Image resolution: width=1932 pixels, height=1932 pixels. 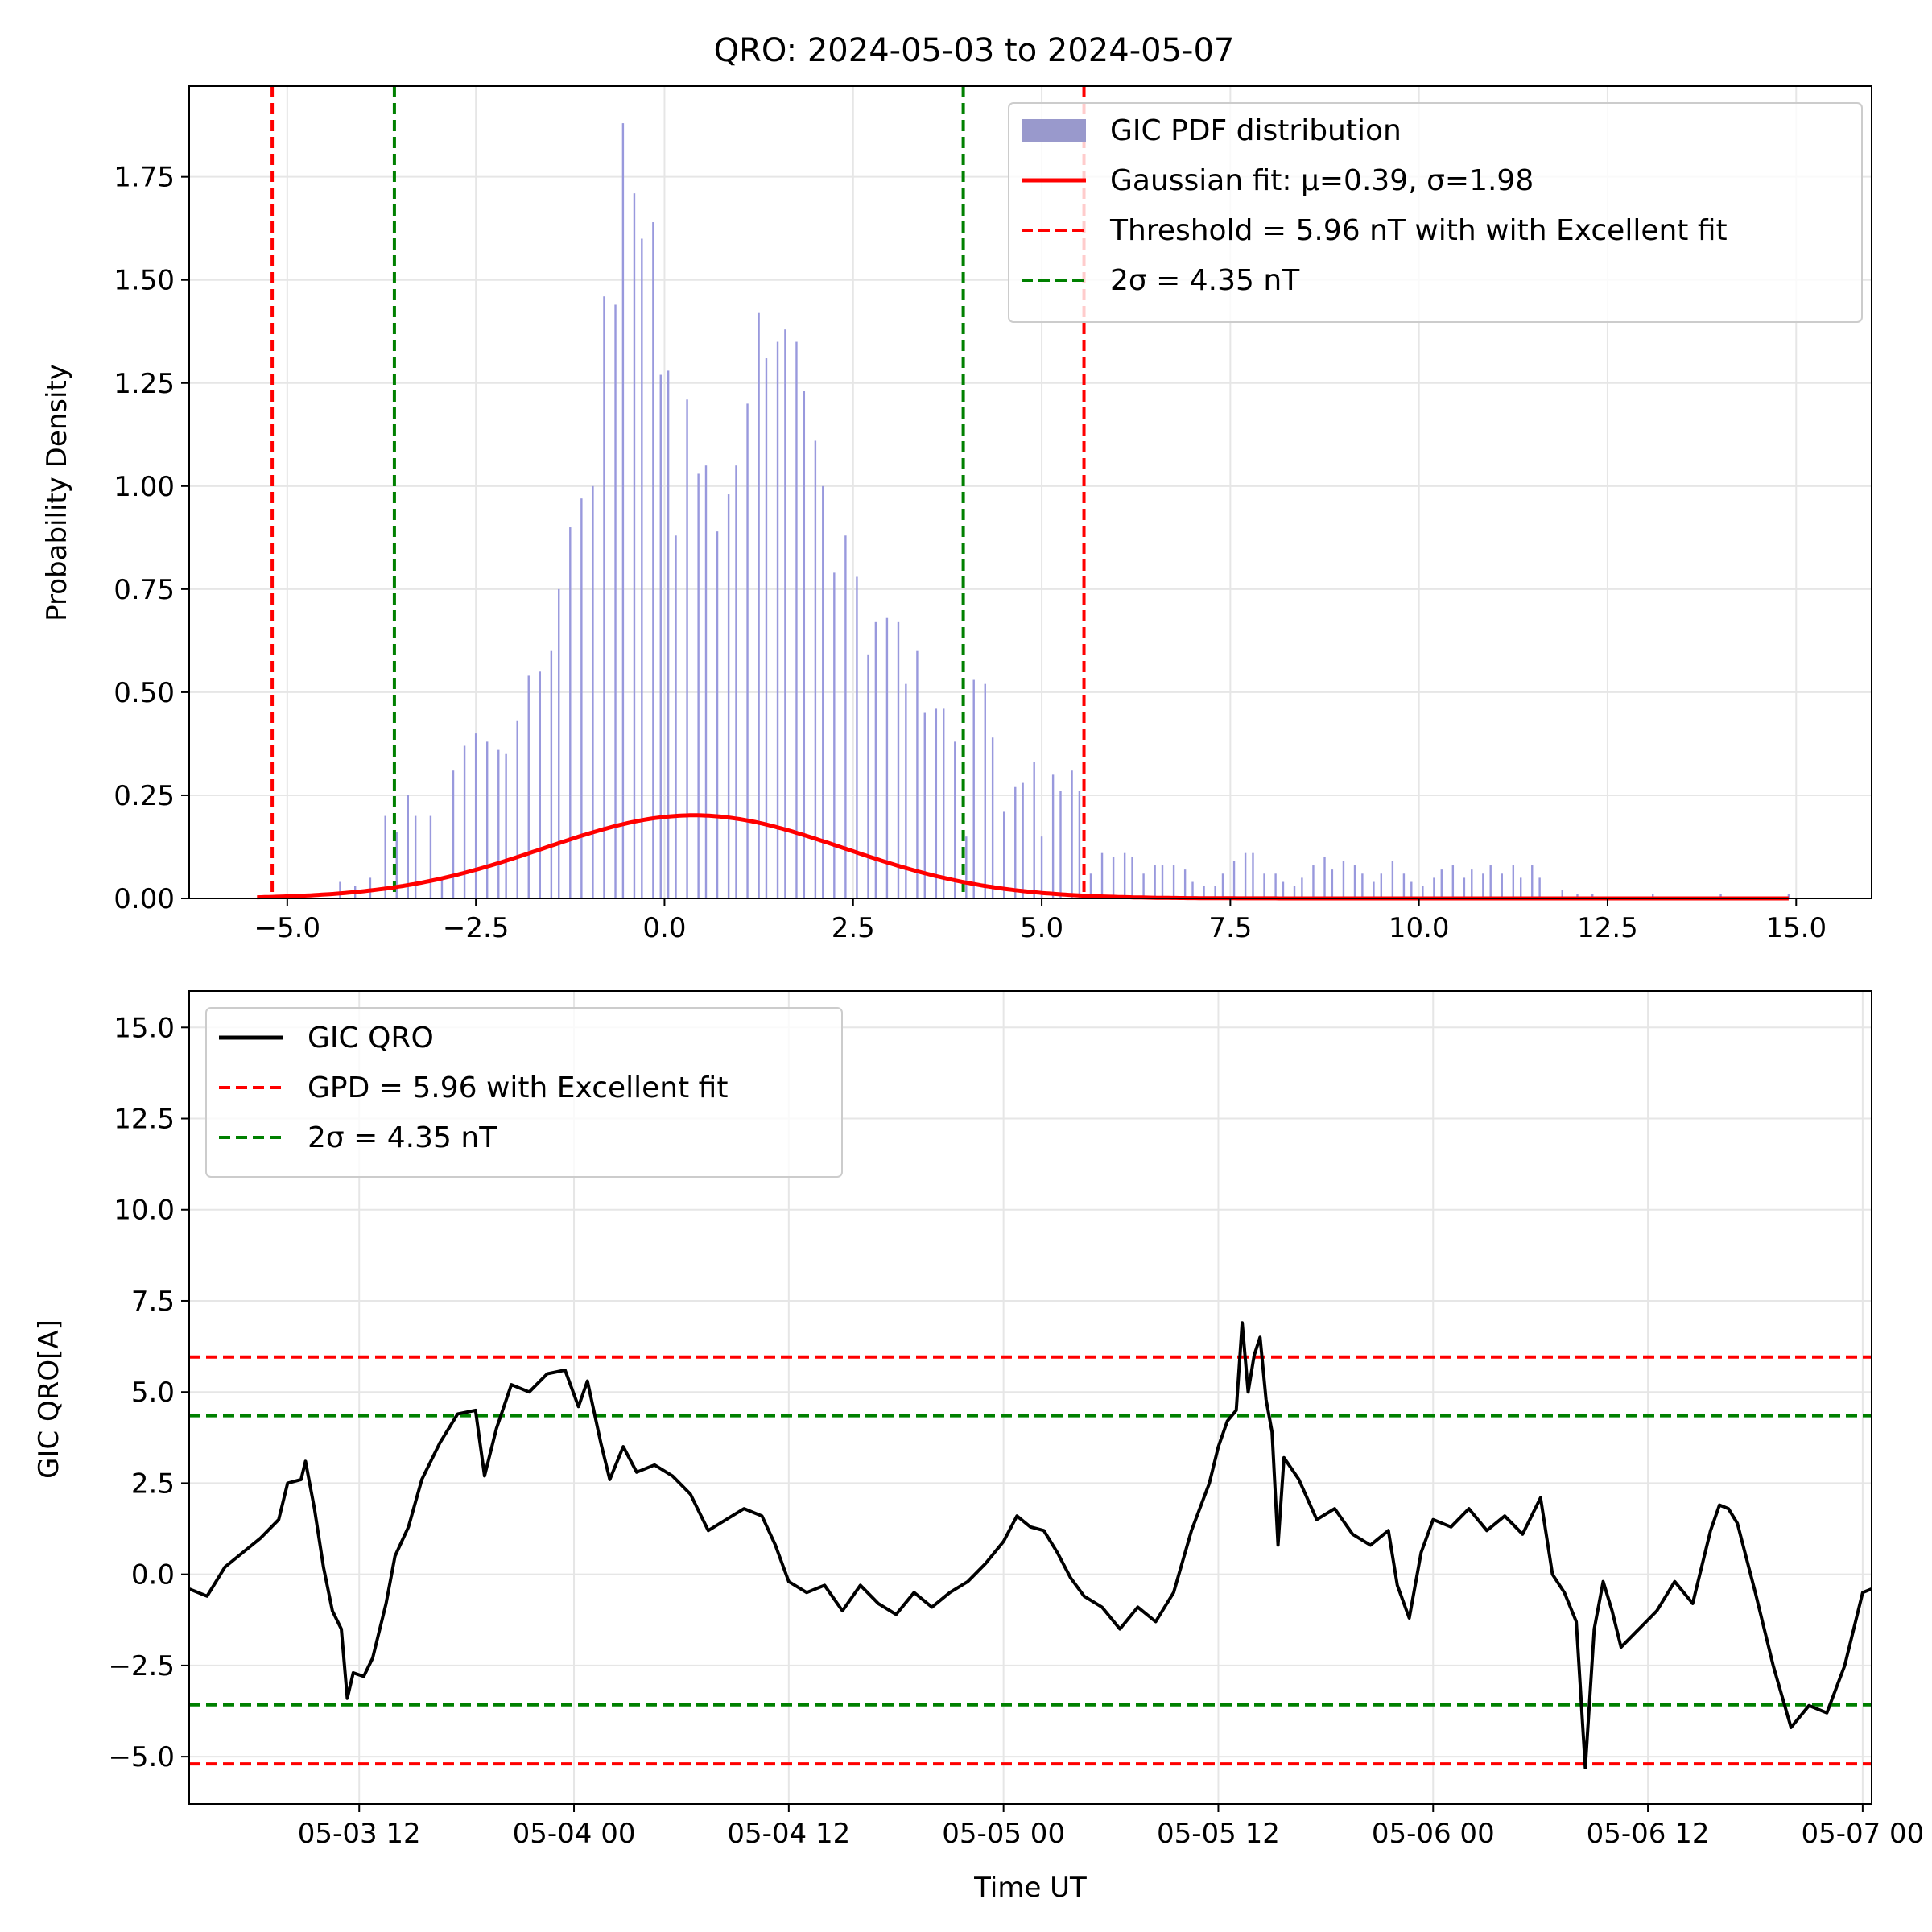 What do you see at coordinates (144, 384) in the screenshot?
I see `y-tick-label: 1.25` at bounding box center [144, 384].